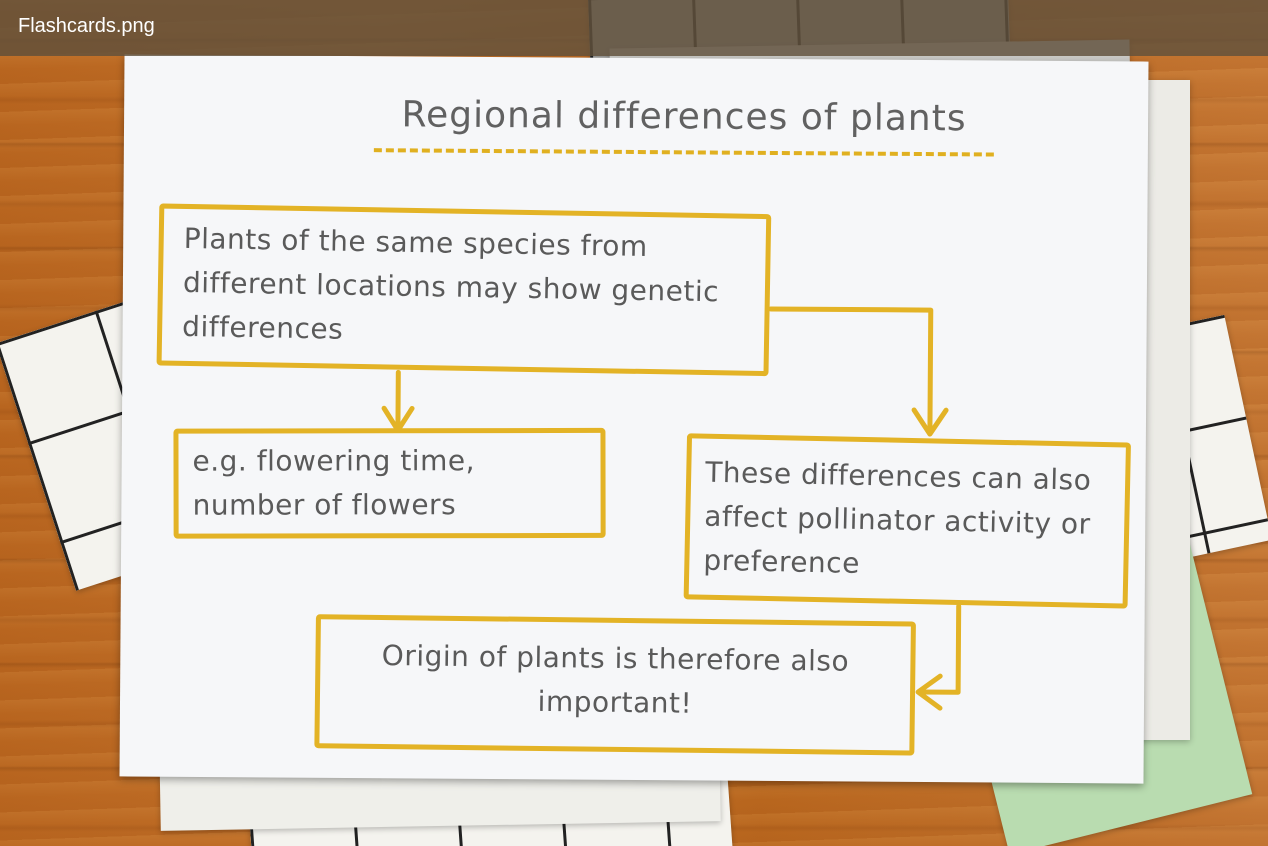  What do you see at coordinates (634, 28) in the screenshot?
I see `title-bar: Flashcards.png` at bounding box center [634, 28].